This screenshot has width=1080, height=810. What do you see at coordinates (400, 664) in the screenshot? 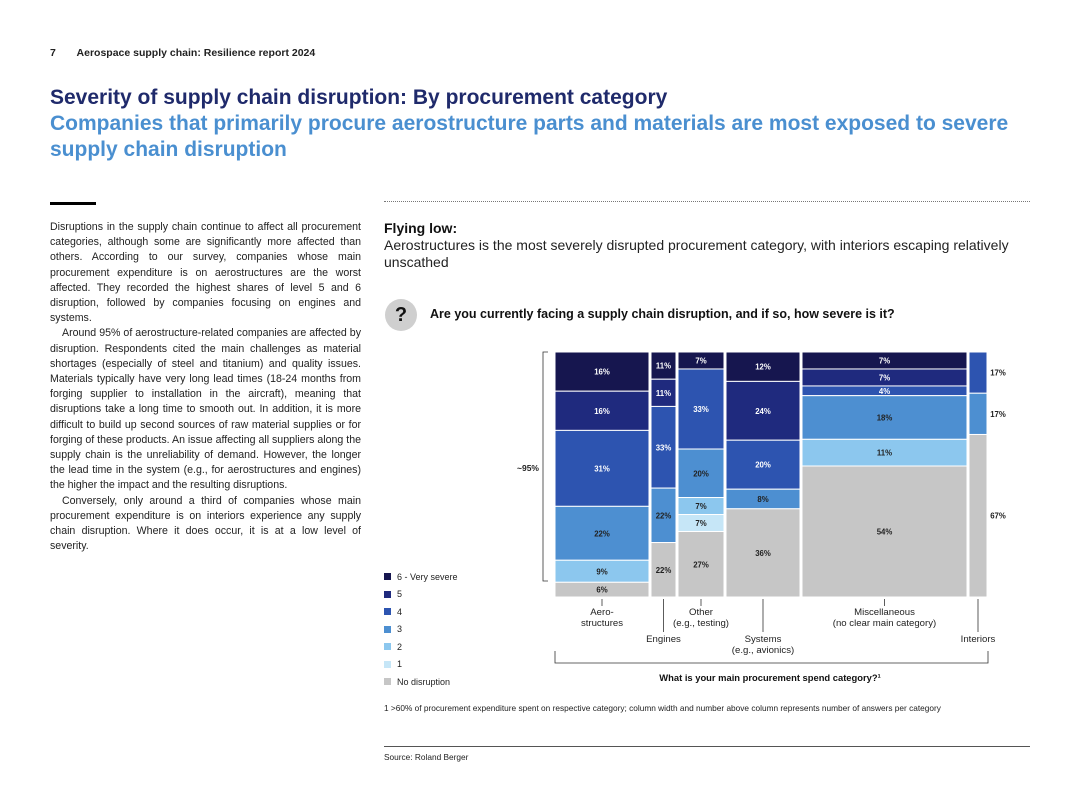
I see `legend-label: 1` at bounding box center [400, 664].